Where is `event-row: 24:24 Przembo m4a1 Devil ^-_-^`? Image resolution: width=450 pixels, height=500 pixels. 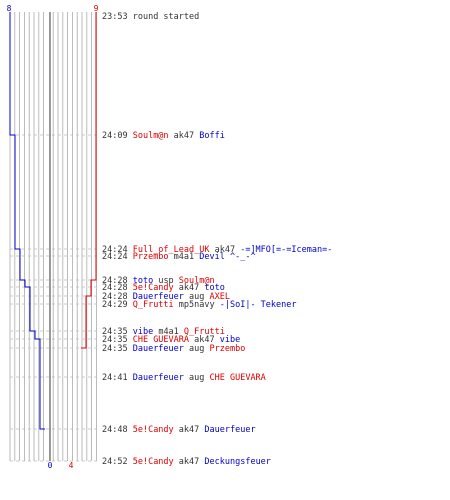
event-row: 24:24 Przembo m4a1 Devil ^-_-^ is located at coordinates (179, 257).